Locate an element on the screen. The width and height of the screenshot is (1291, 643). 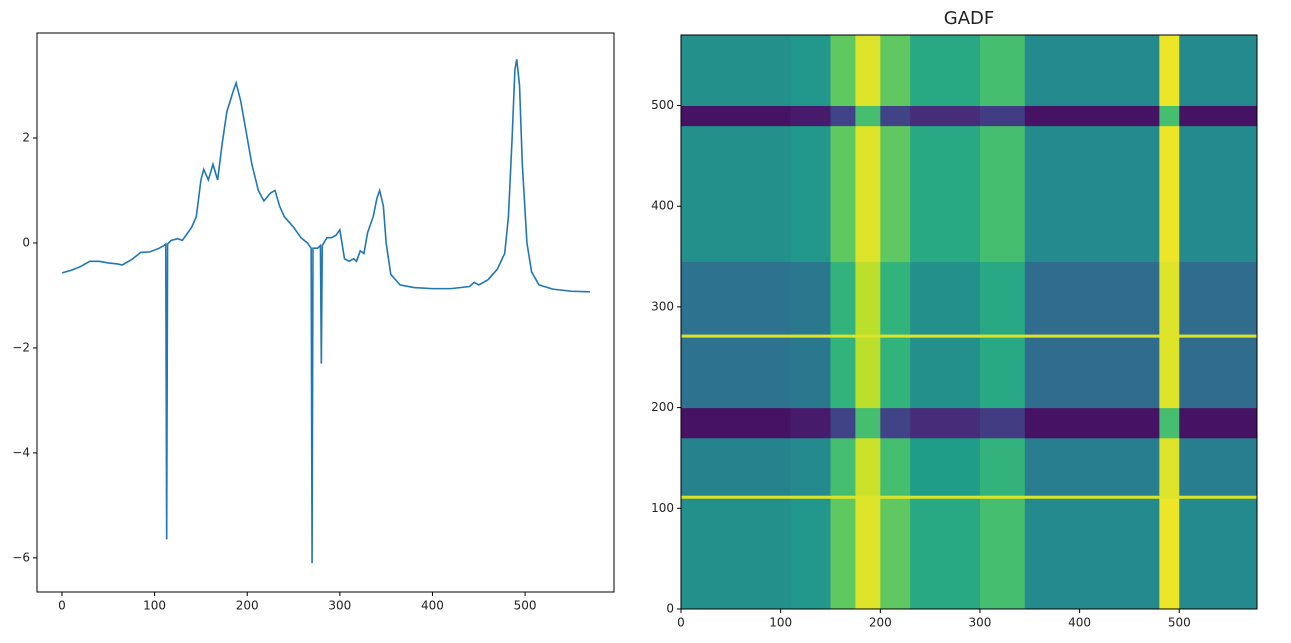
y-tick-label: −2 is located at coordinates (21, 347).